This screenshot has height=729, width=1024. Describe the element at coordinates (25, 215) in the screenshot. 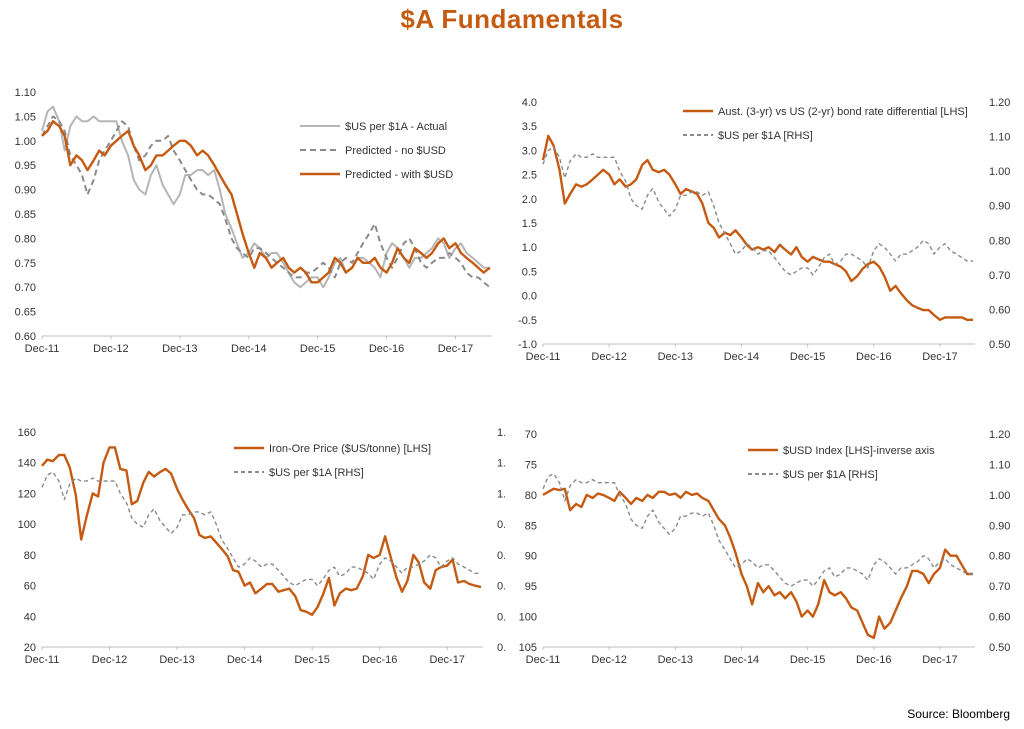

I see `y-tick-label: 0.85` at that location.